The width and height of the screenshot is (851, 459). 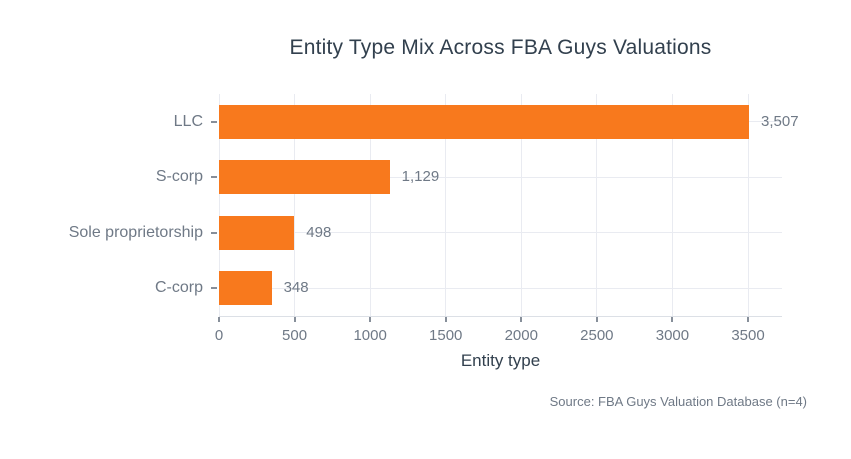 I want to click on x-tick-label: 1500, so click(x=446, y=335).